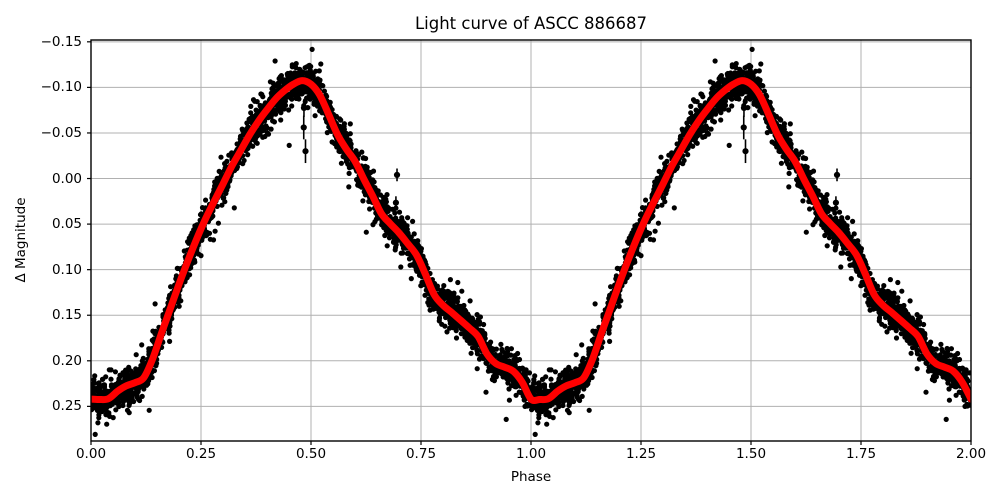  What do you see at coordinates (531, 477) in the screenshot?
I see `x-axis-label: Phase` at bounding box center [531, 477].